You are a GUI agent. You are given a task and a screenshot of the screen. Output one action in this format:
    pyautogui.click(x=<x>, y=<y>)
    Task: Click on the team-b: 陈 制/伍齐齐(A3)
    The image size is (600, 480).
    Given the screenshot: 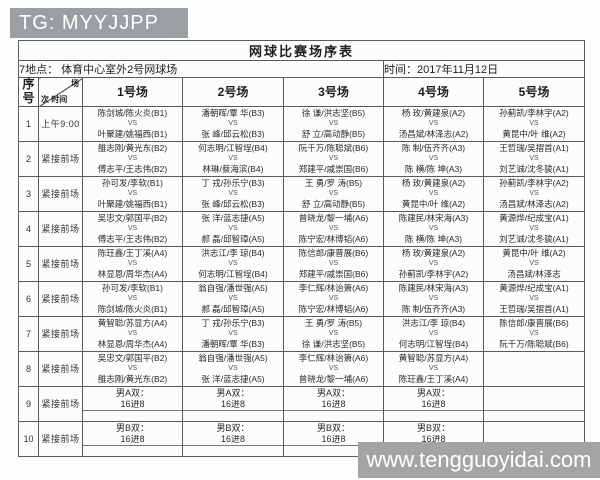 What is the action you would take?
    pyautogui.click(x=433, y=308)
    